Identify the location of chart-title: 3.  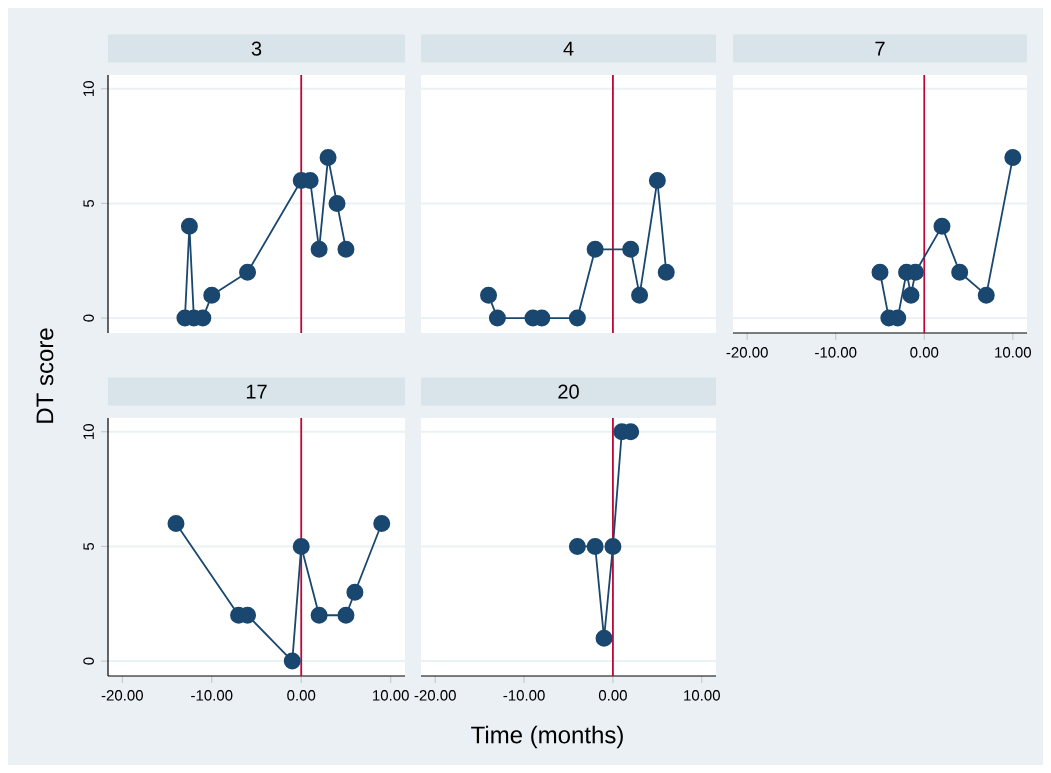
(256, 48).